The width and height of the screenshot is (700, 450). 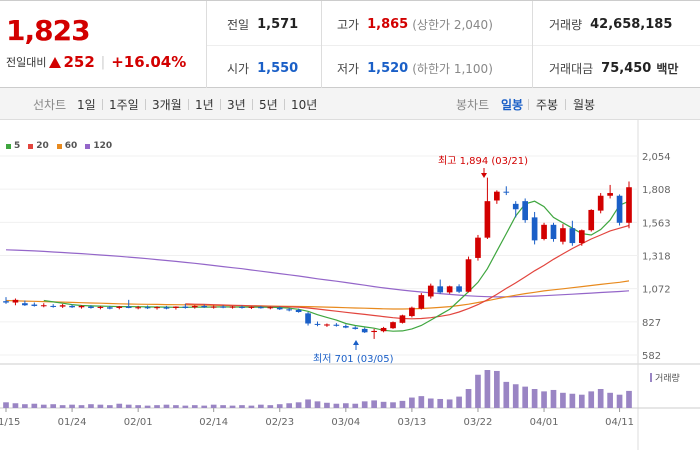 What do you see at coordinates (532, 45) in the screenshot?
I see `column-divider` at bounding box center [532, 45].